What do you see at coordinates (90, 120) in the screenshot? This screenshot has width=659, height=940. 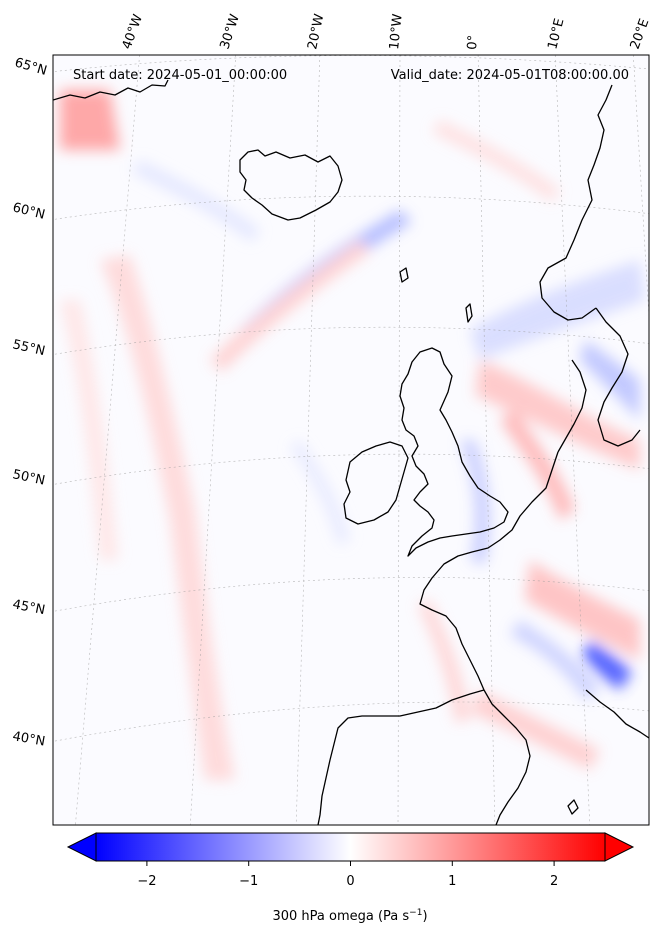 I see `greenland-red-patch` at bounding box center [90, 120].